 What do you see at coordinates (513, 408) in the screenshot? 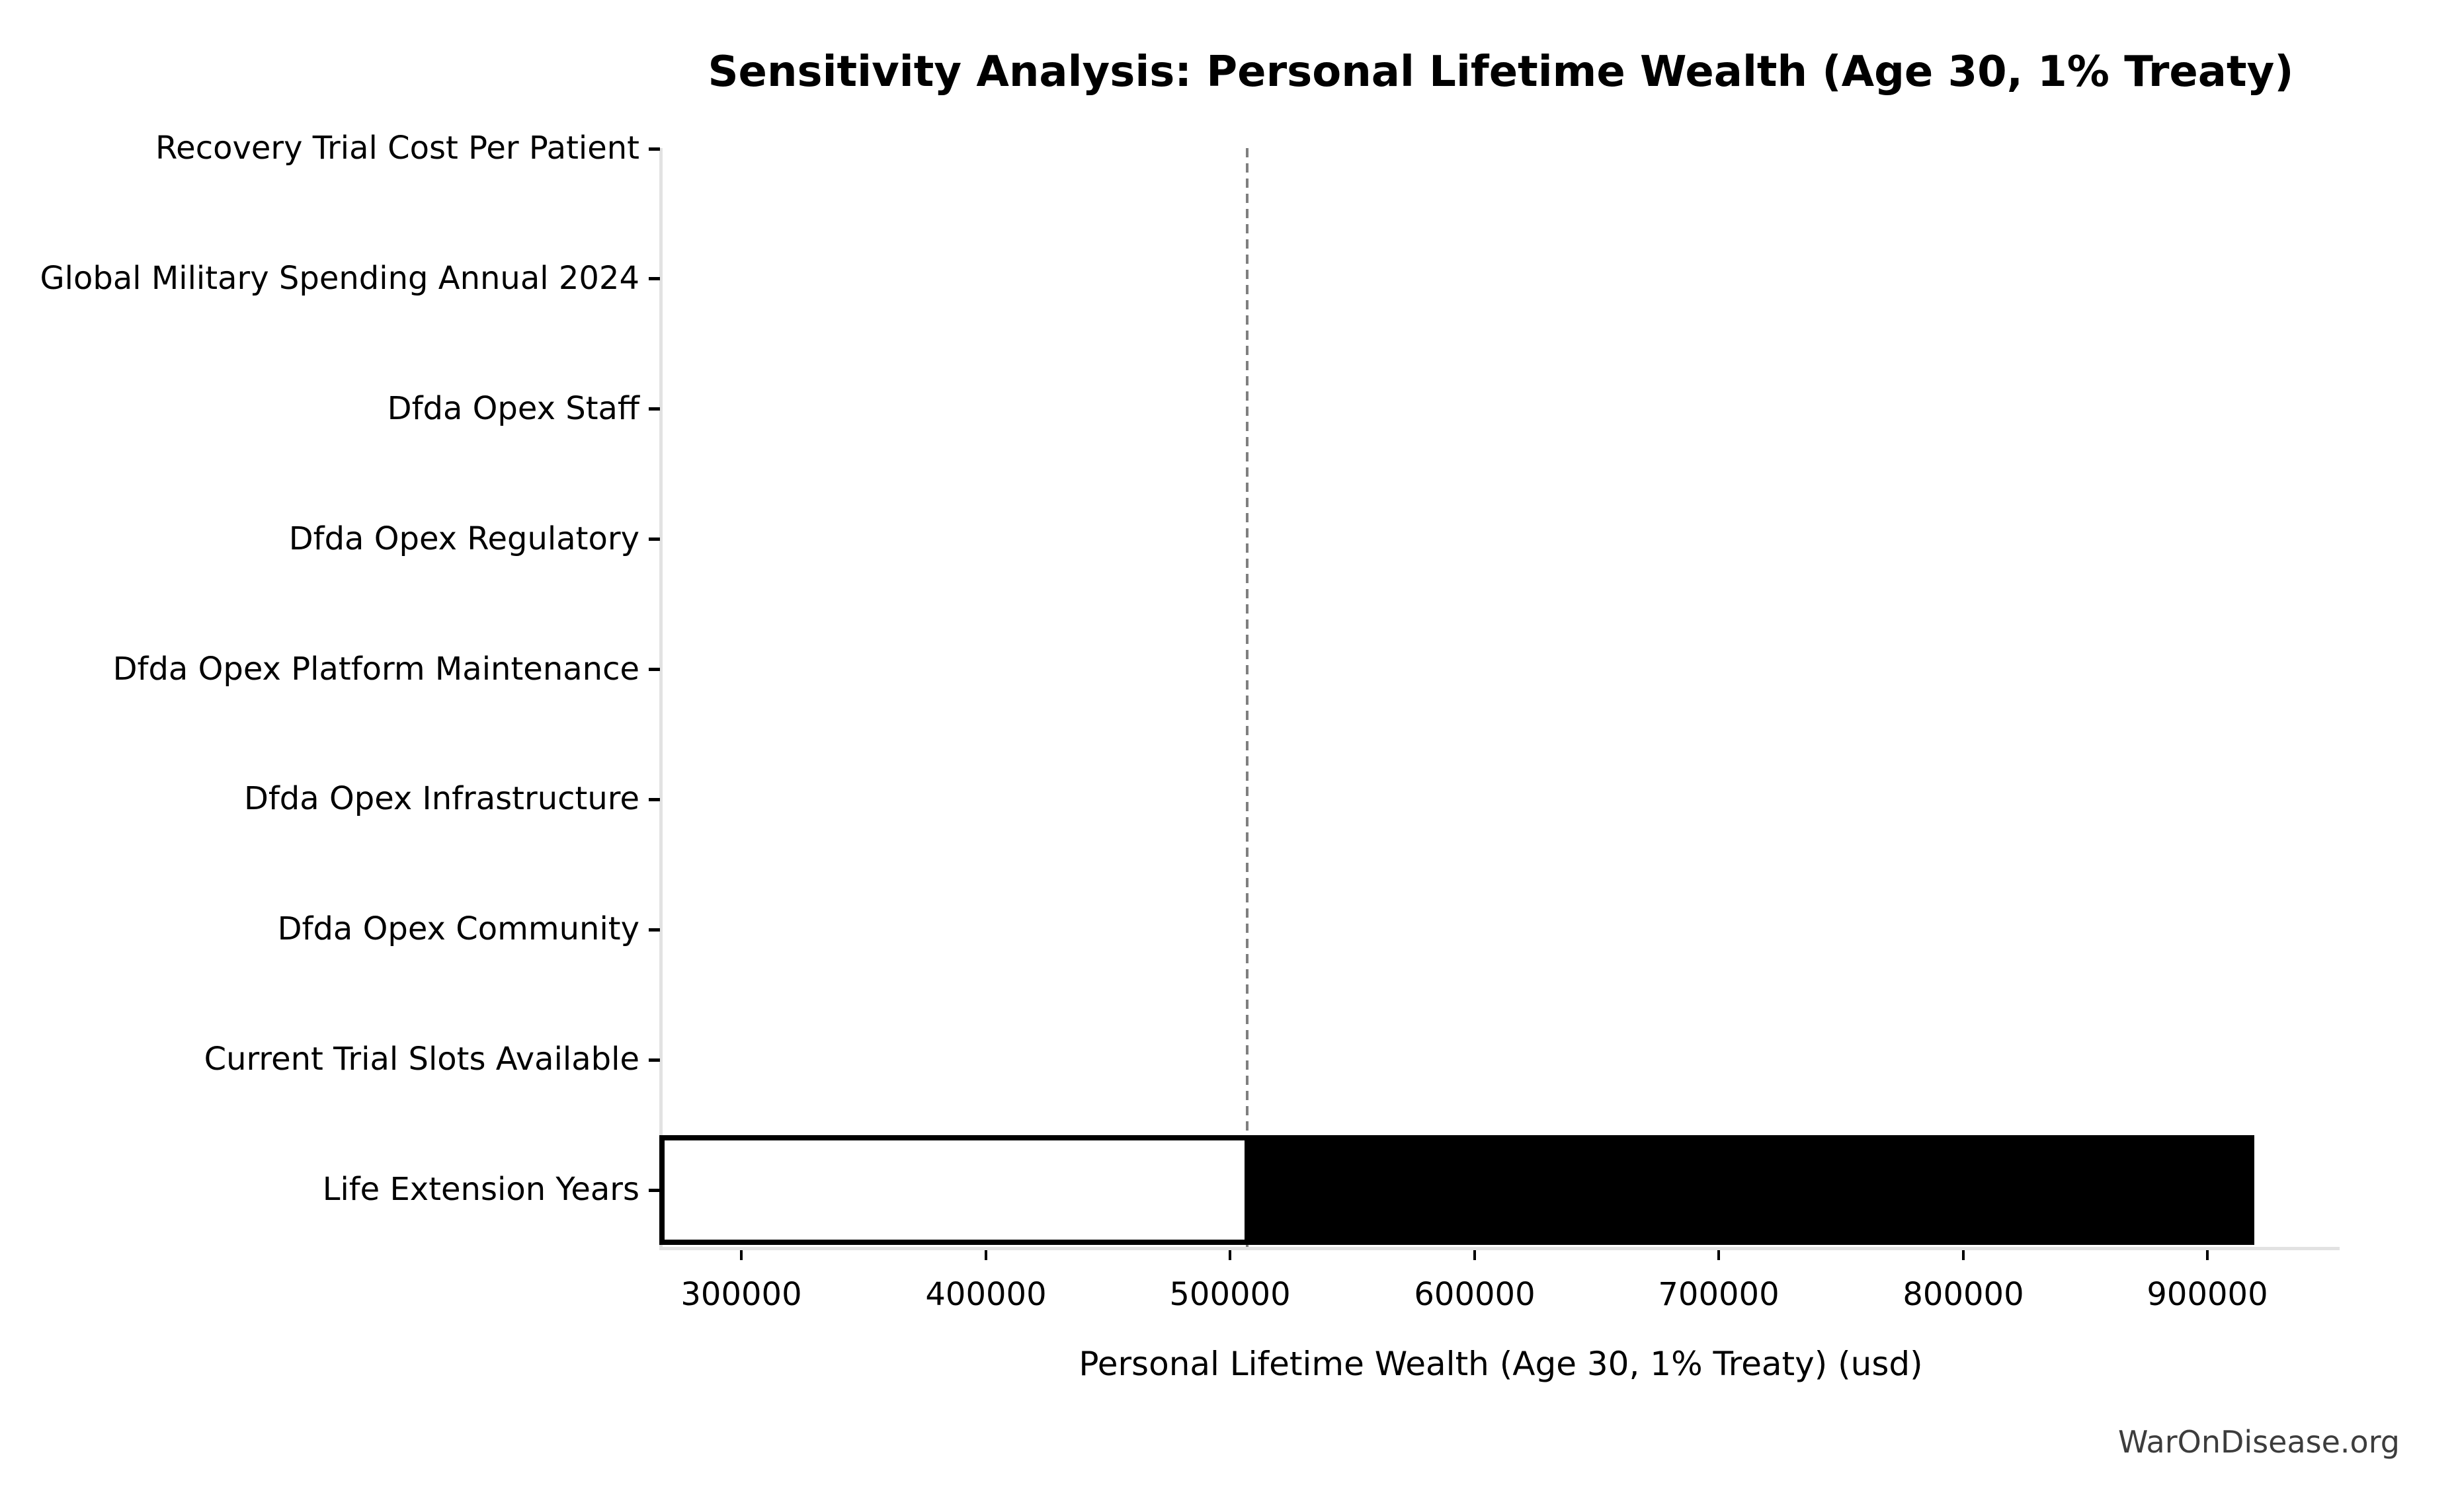
I see `y-tick-label: Dfda Opex Staff` at bounding box center [513, 408].